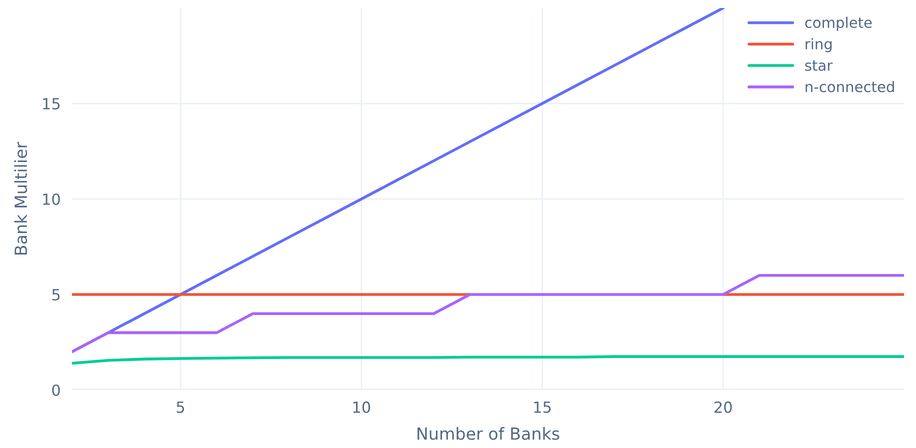  I want to click on y-axis-title: Bank Multilier, so click(21, 198).